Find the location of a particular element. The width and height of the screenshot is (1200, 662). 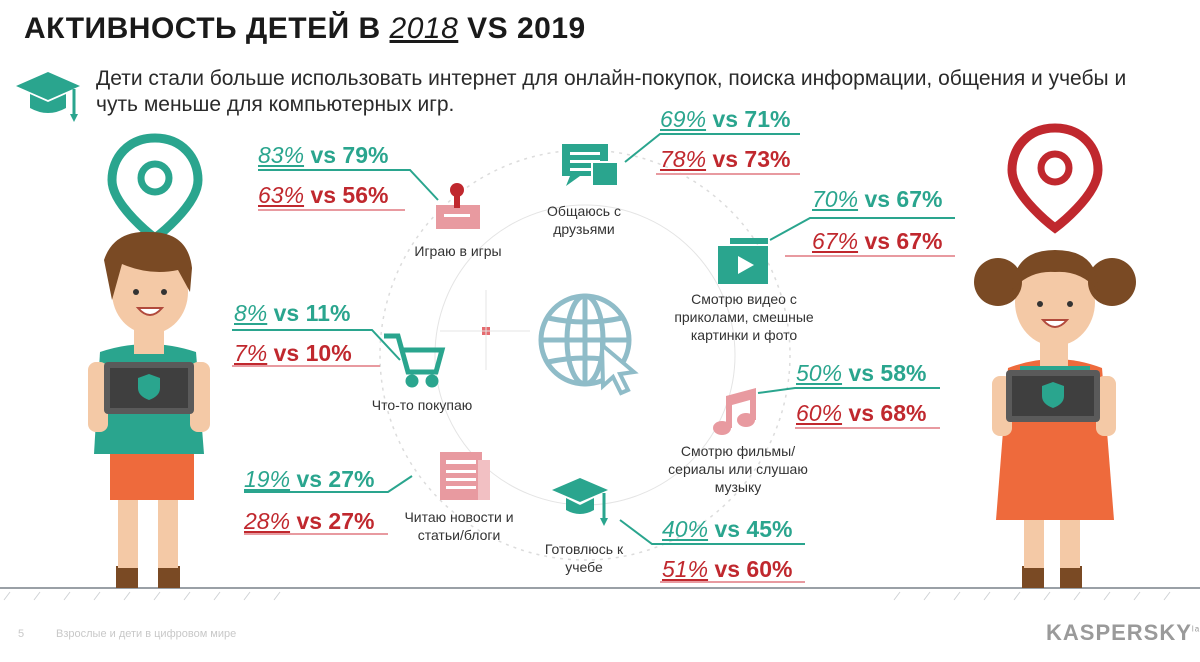

stat-games-boy: 83% vs 79% is located at coordinates (323, 155).